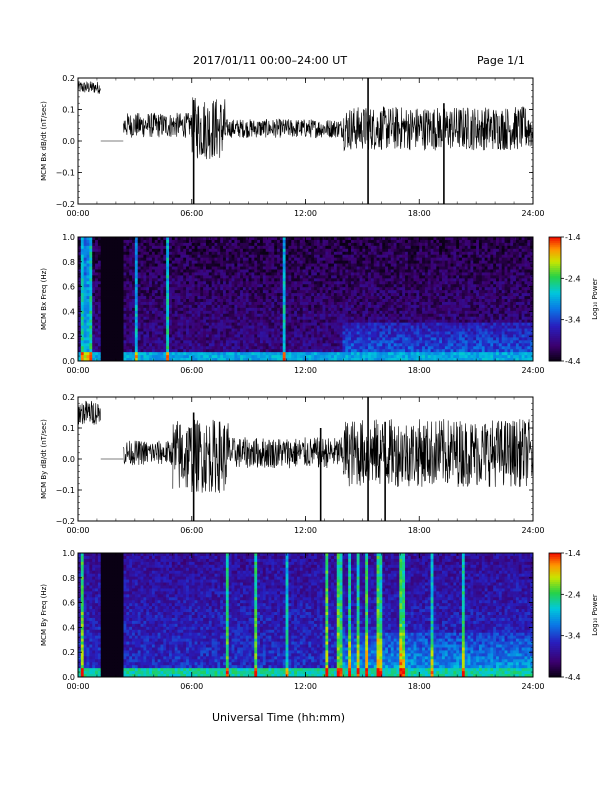 The width and height of the screenshot is (612, 792). Describe the element at coordinates (68, 141) in the screenshot. I see `y-tick-label: 0.0` at that location.